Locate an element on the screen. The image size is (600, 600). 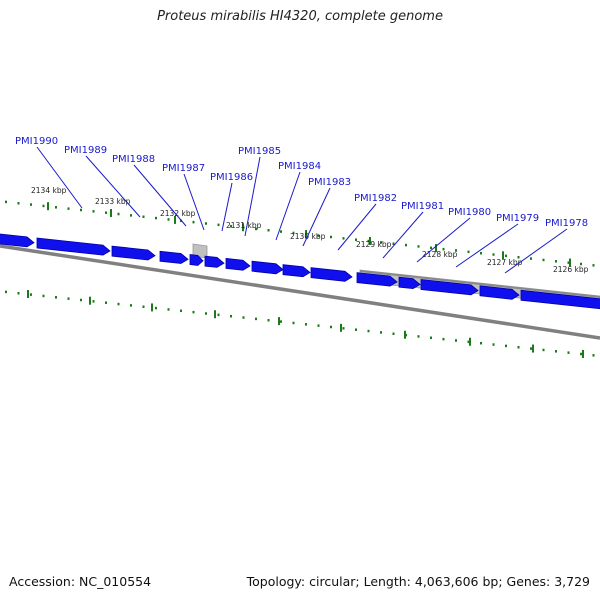
gene-label: PMI1987 is located at coordinates (183, 168).